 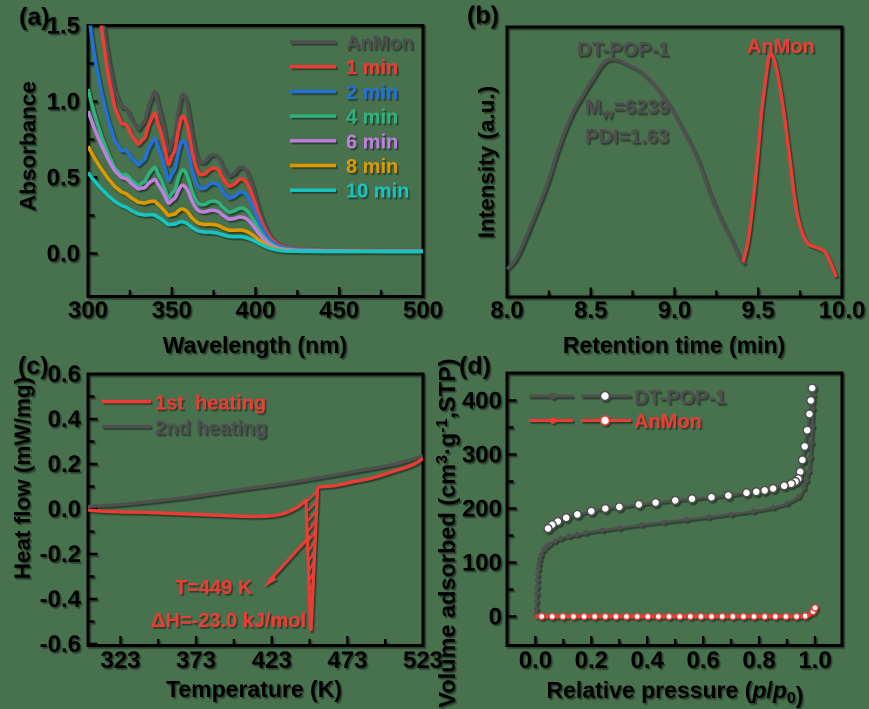 I want to click on svg-text: 200, so click(x=482, y=509).